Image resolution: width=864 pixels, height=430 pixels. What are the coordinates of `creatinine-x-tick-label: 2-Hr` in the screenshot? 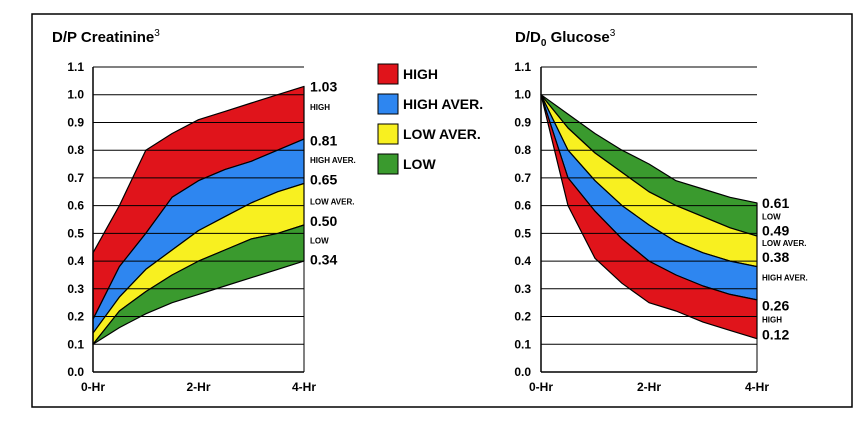 It's located at (198, 387).